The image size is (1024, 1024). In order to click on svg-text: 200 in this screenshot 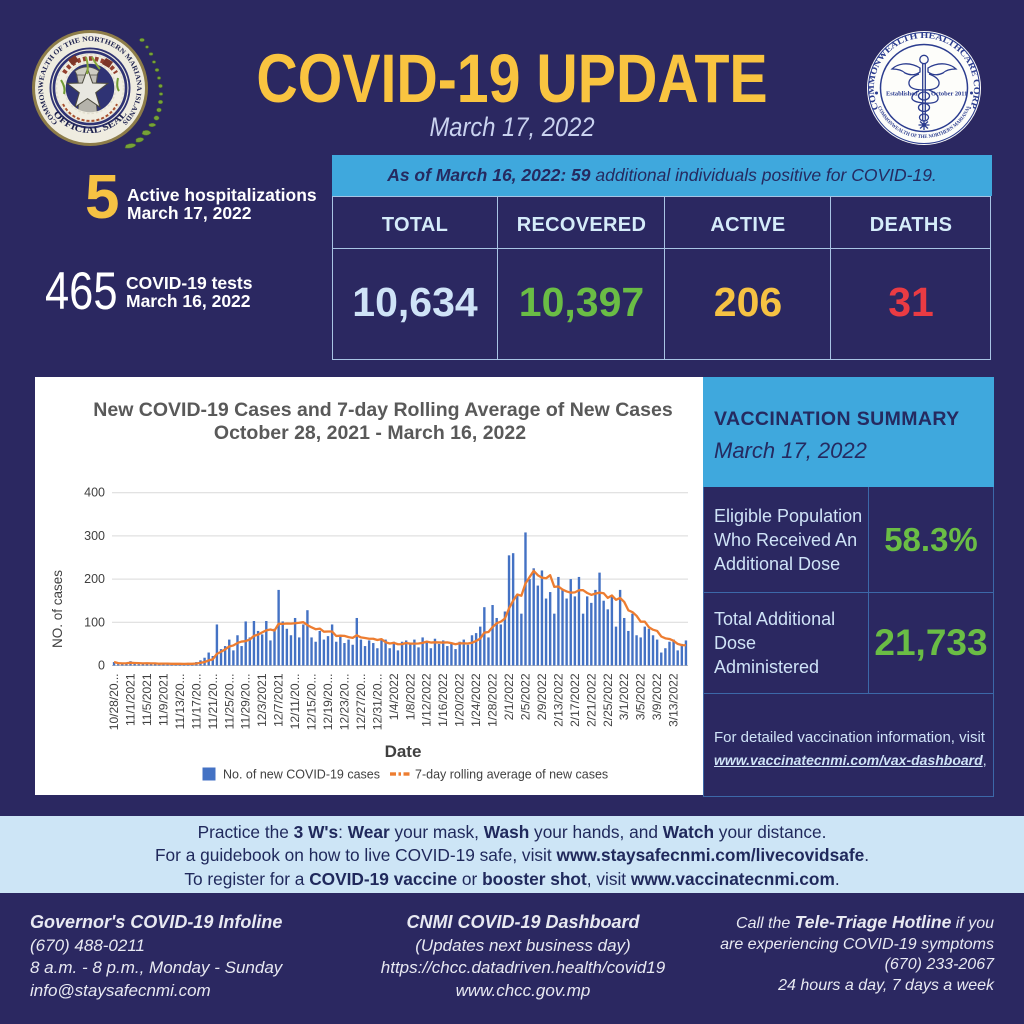, I will do `click(94, 579)`.